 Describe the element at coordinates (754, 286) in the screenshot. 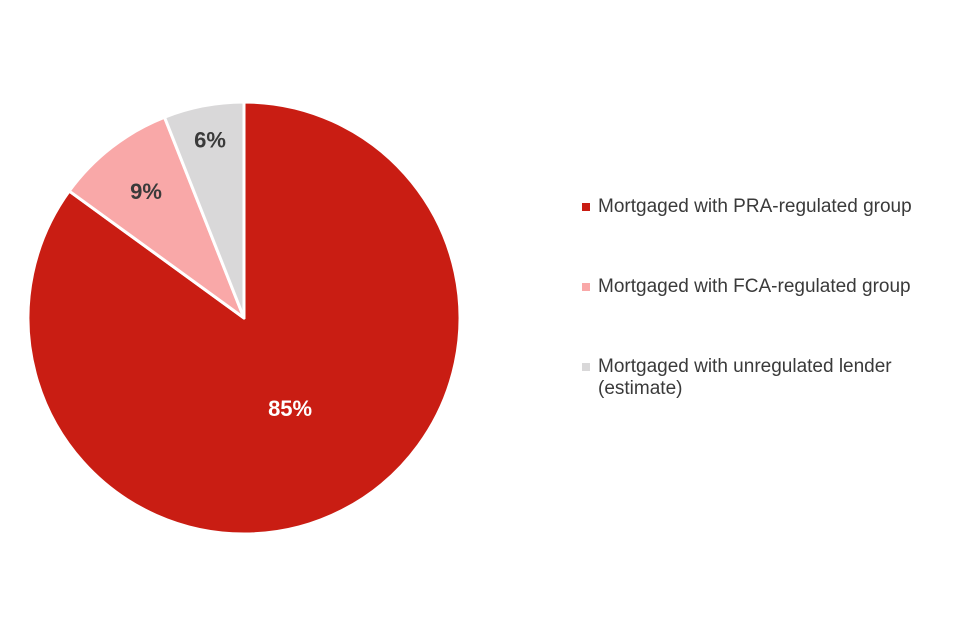

I see `legend-label-fca-regulated: Mortgaged with FCA-regulated group` at that location.